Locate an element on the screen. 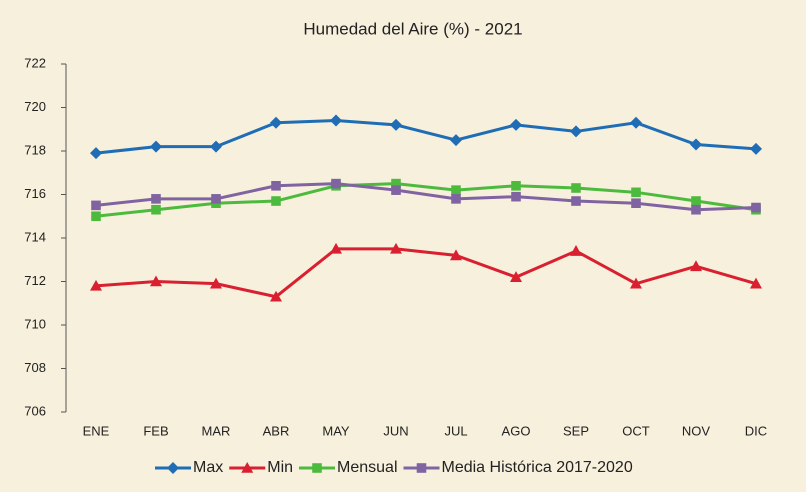 This screenshot has width=806, height=492. legend-label: Max is located at coordinates (208, 467).